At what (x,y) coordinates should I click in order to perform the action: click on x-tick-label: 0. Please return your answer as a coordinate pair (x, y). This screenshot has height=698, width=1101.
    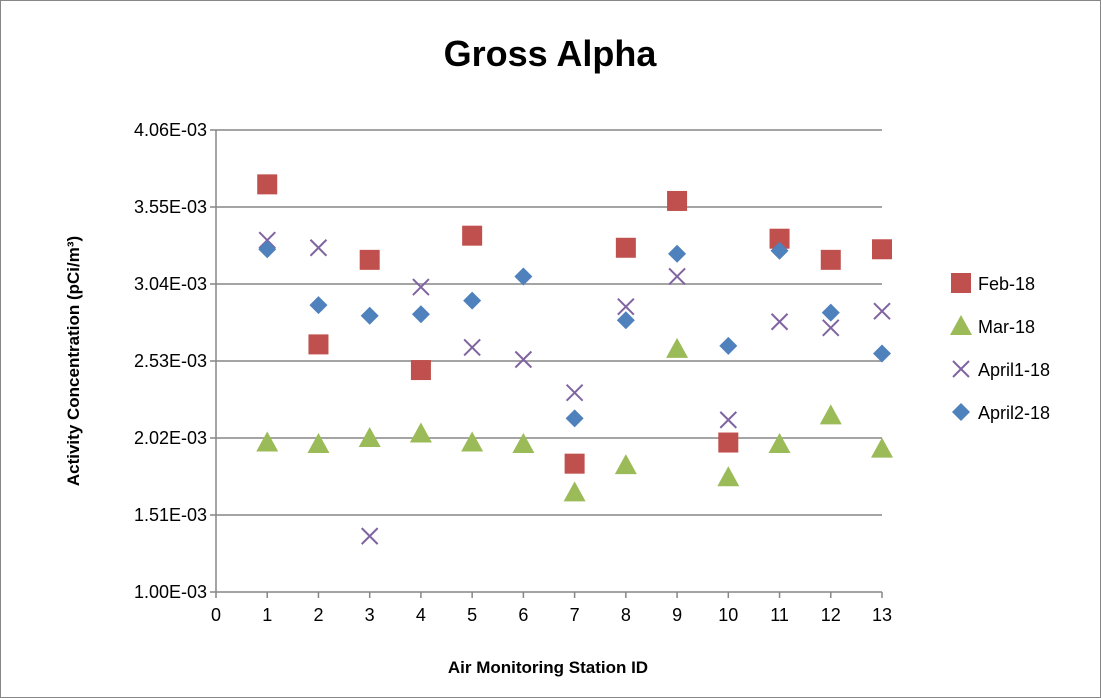
    Looking at the image, I should click on (216, 615).